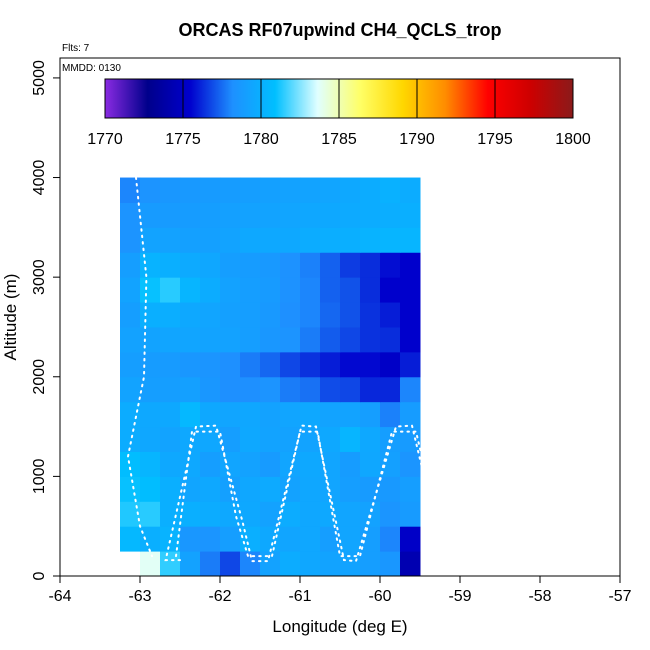 This screenshot has width=650, height=650. What do you see at coordinates (299, 596) in the screenshot?
I see `x-tick-label: -61` at bounding box center [299, 596].